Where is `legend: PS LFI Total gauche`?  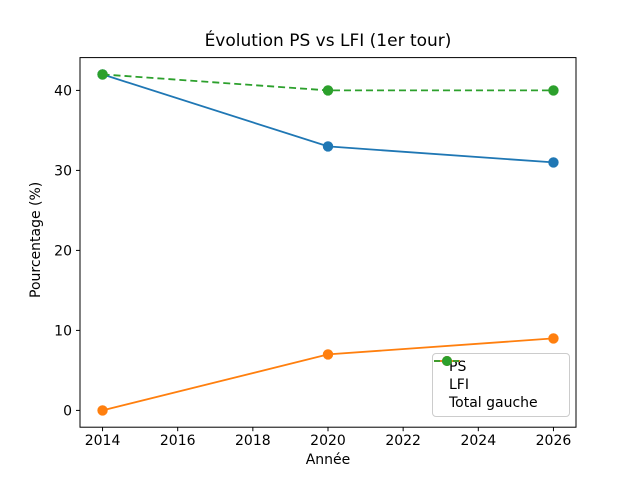
legend: PS LFI Total gauche is located at coordinates (501, 385).